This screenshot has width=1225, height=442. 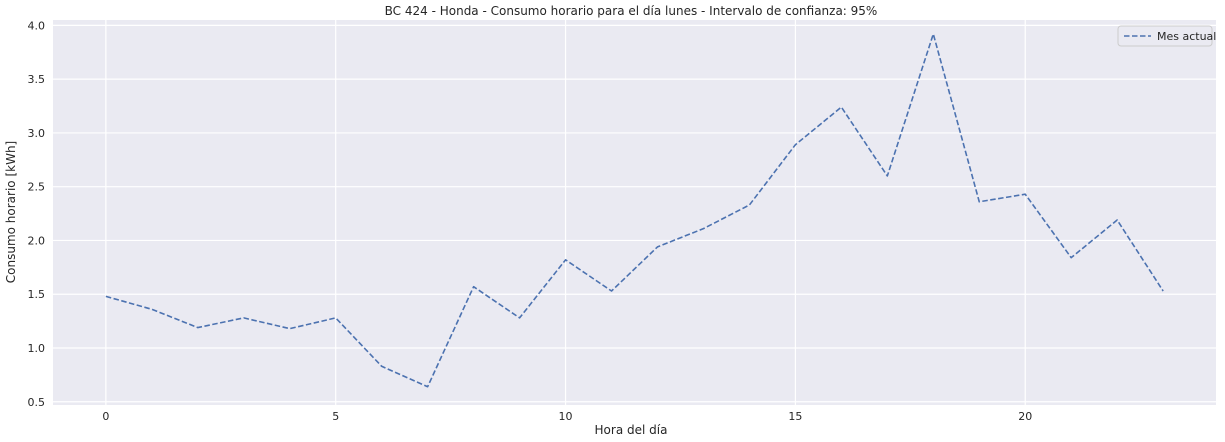 What do you see at coordinates (11, 212) in the screenshot?
I see `y-axis-label: Consumo horario [kWh]` at bounding box center [11, 212].